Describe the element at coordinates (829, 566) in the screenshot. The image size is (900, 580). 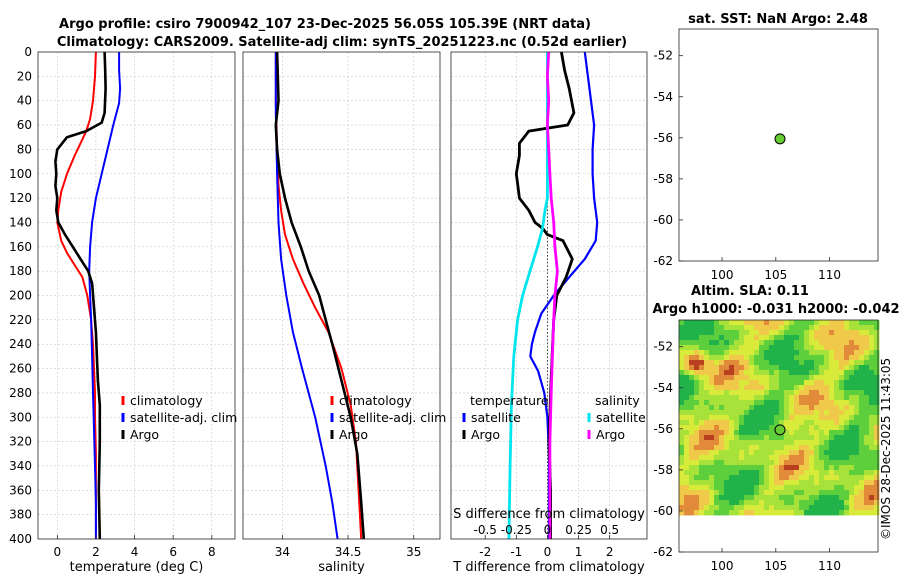
I see `x-tick-label: 110` at that location.